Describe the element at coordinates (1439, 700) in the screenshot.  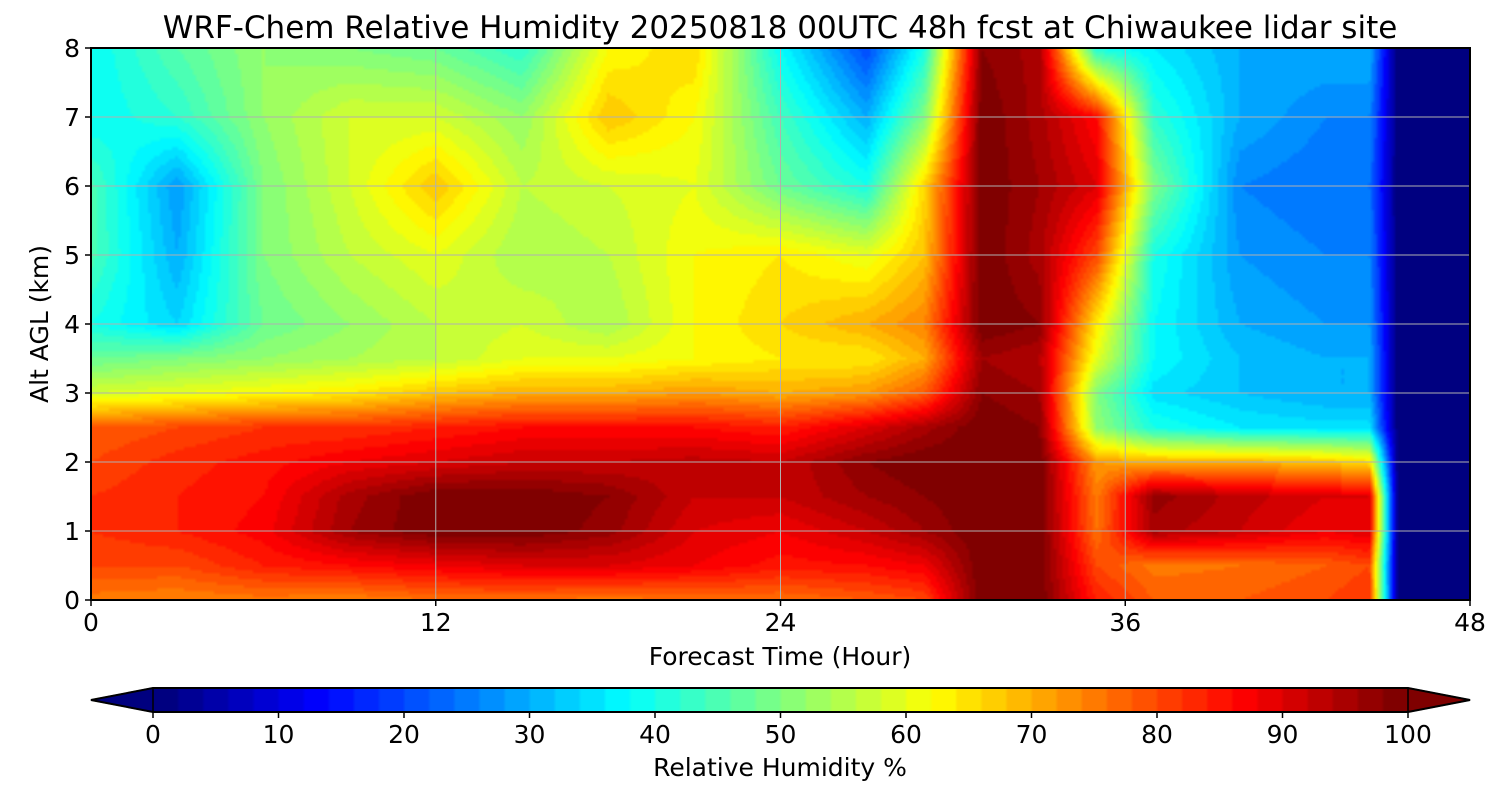
I see `colorbar-extend-max` at that location.